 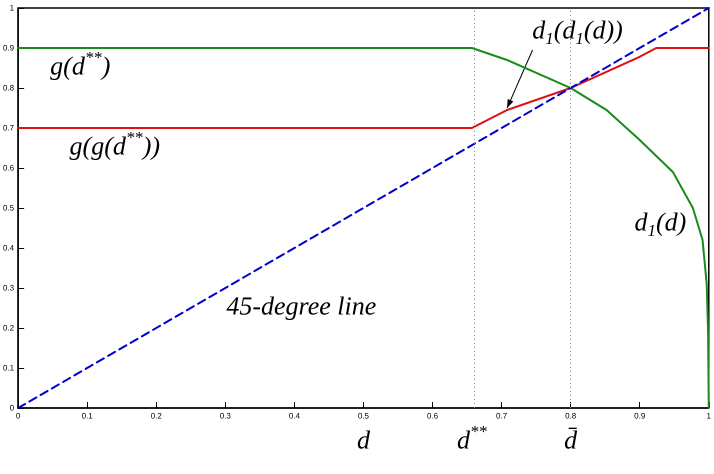 I want to click on annotation: g(d**), so click(x=80, y=64).